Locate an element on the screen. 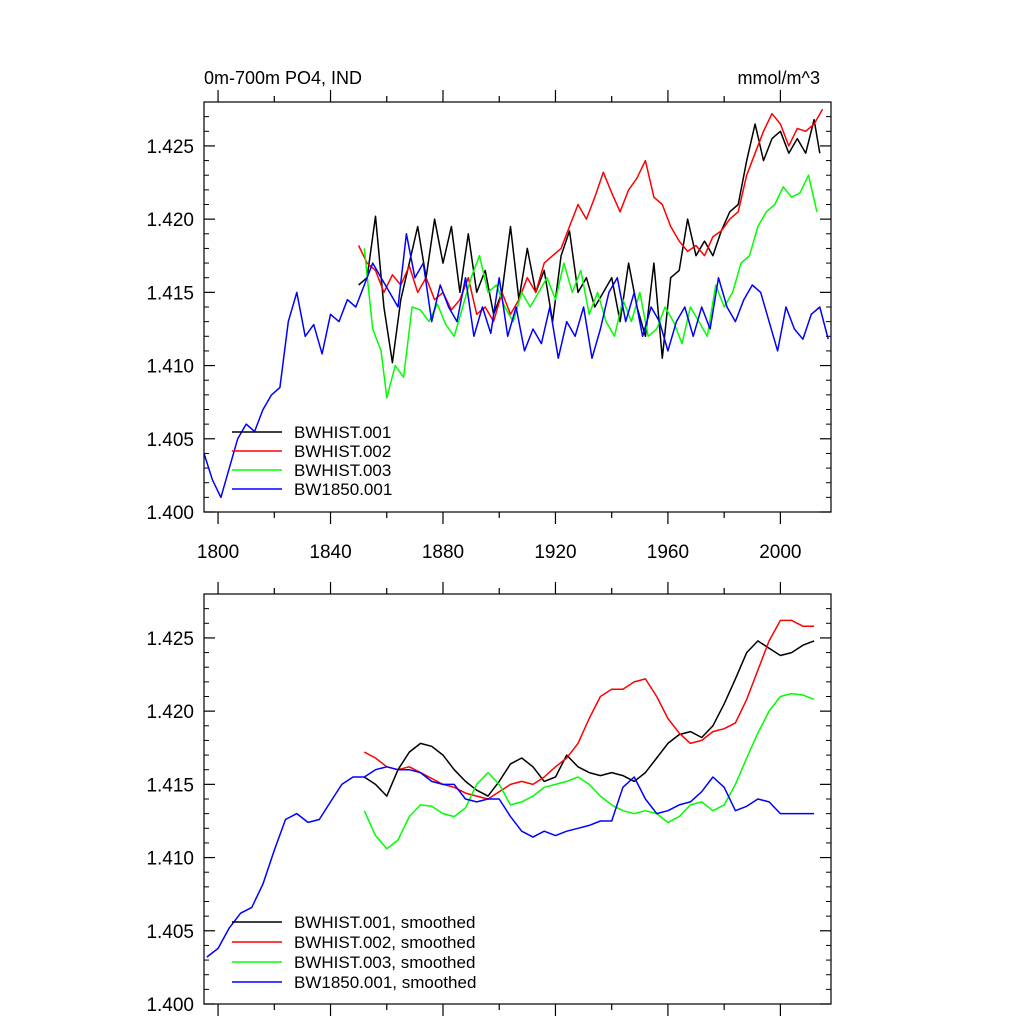  series-line-bw1850-001-smoothed is located at coordinates (510, 862).